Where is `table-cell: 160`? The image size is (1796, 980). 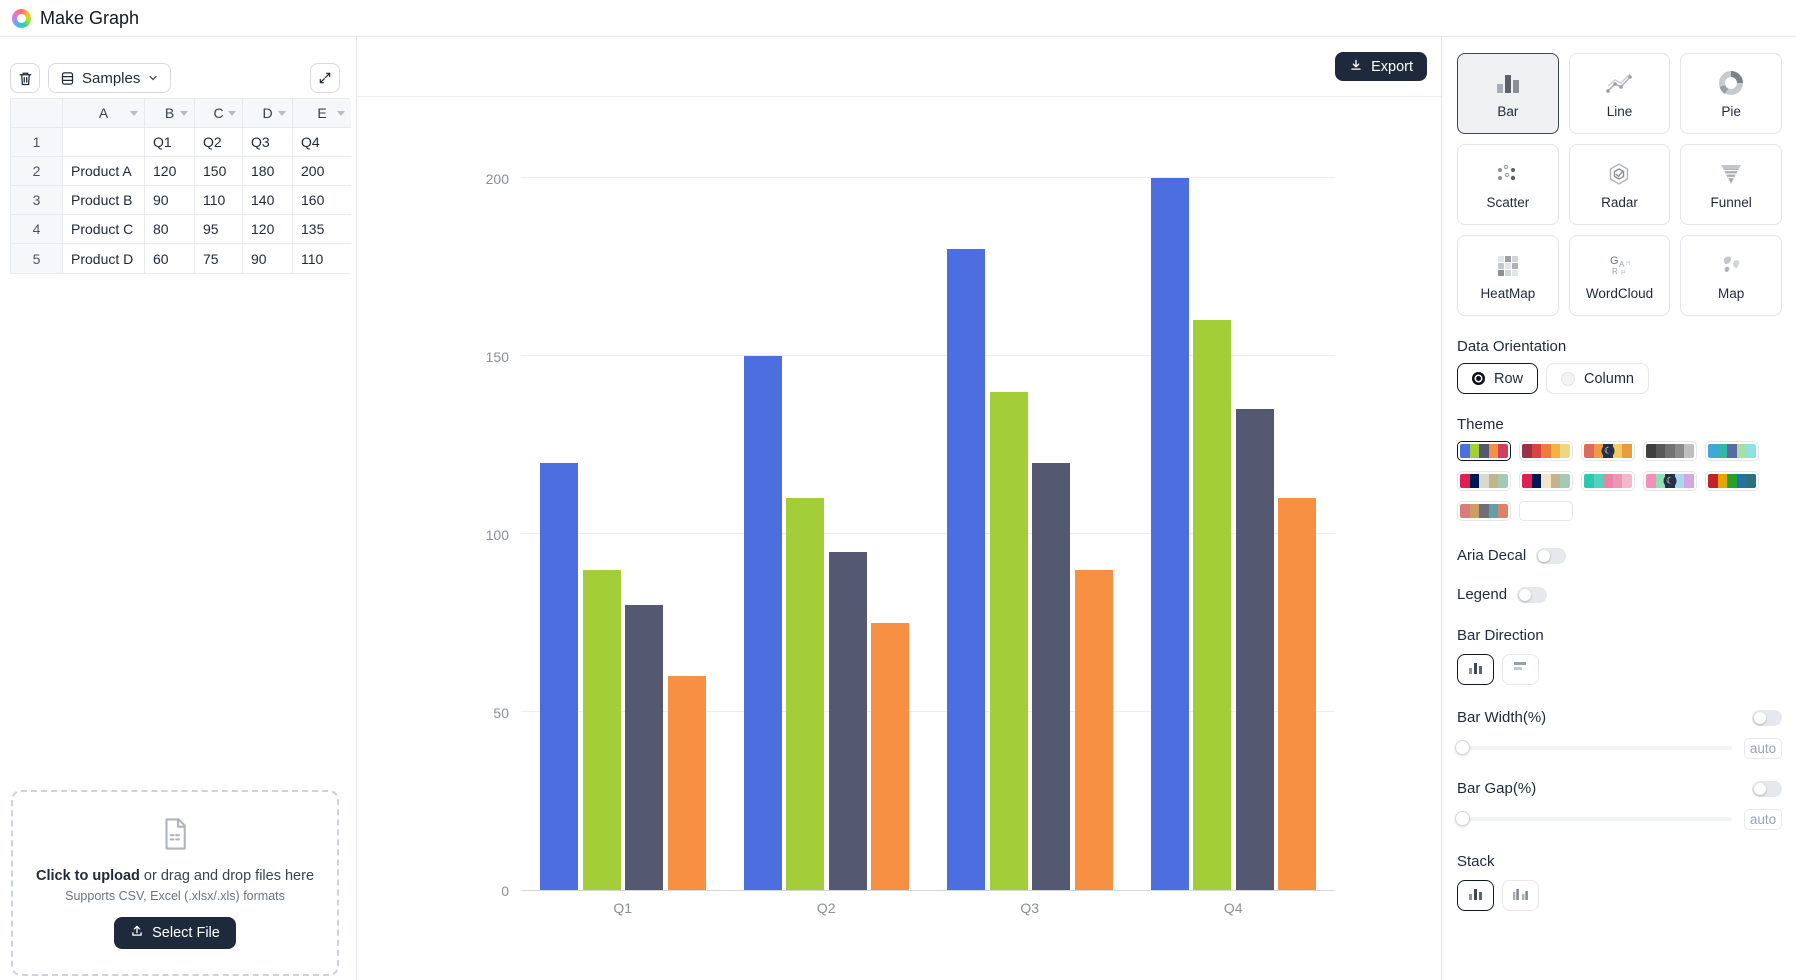 table-cell: 160 is located at coordinates (322, 200).